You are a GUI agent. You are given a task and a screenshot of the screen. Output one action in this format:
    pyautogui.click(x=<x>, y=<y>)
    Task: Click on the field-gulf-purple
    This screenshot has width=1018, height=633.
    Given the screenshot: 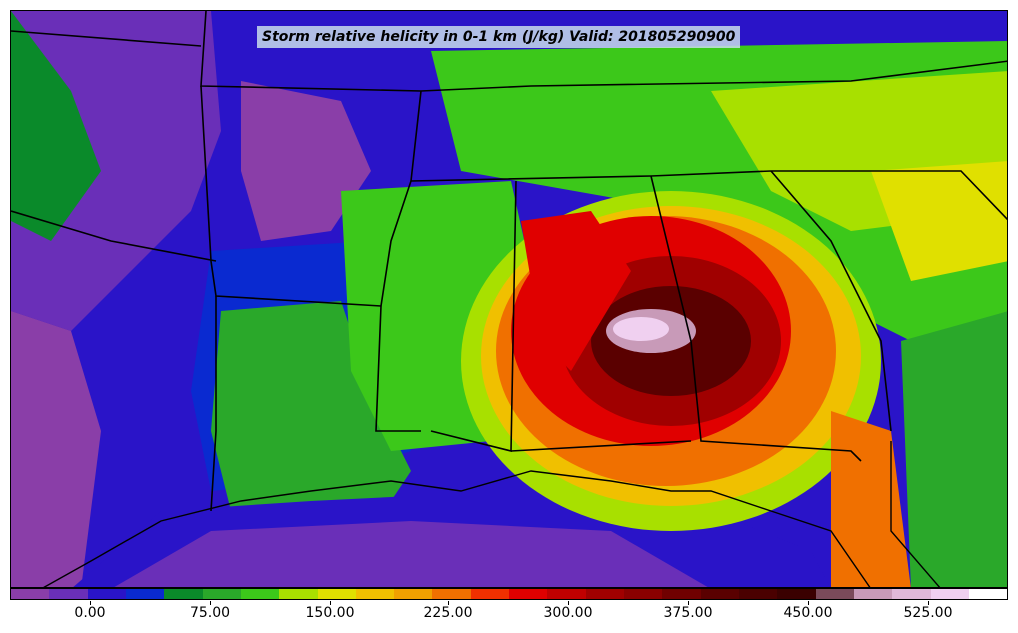 What is the action you would take?
    pyautogui.click(x=411, y=554)
    